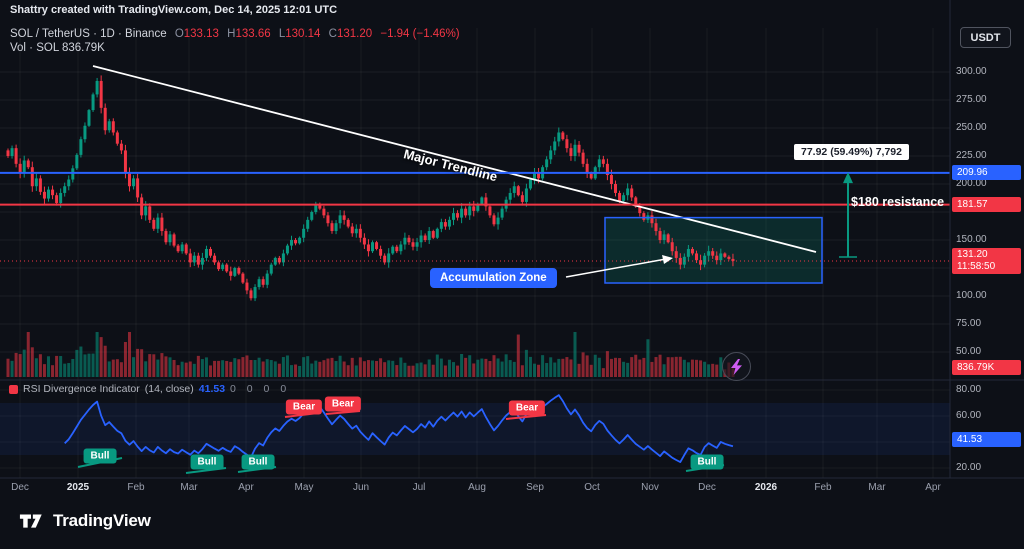  I want to click on ohlc-open-value: 133.13, so click(201, 34).